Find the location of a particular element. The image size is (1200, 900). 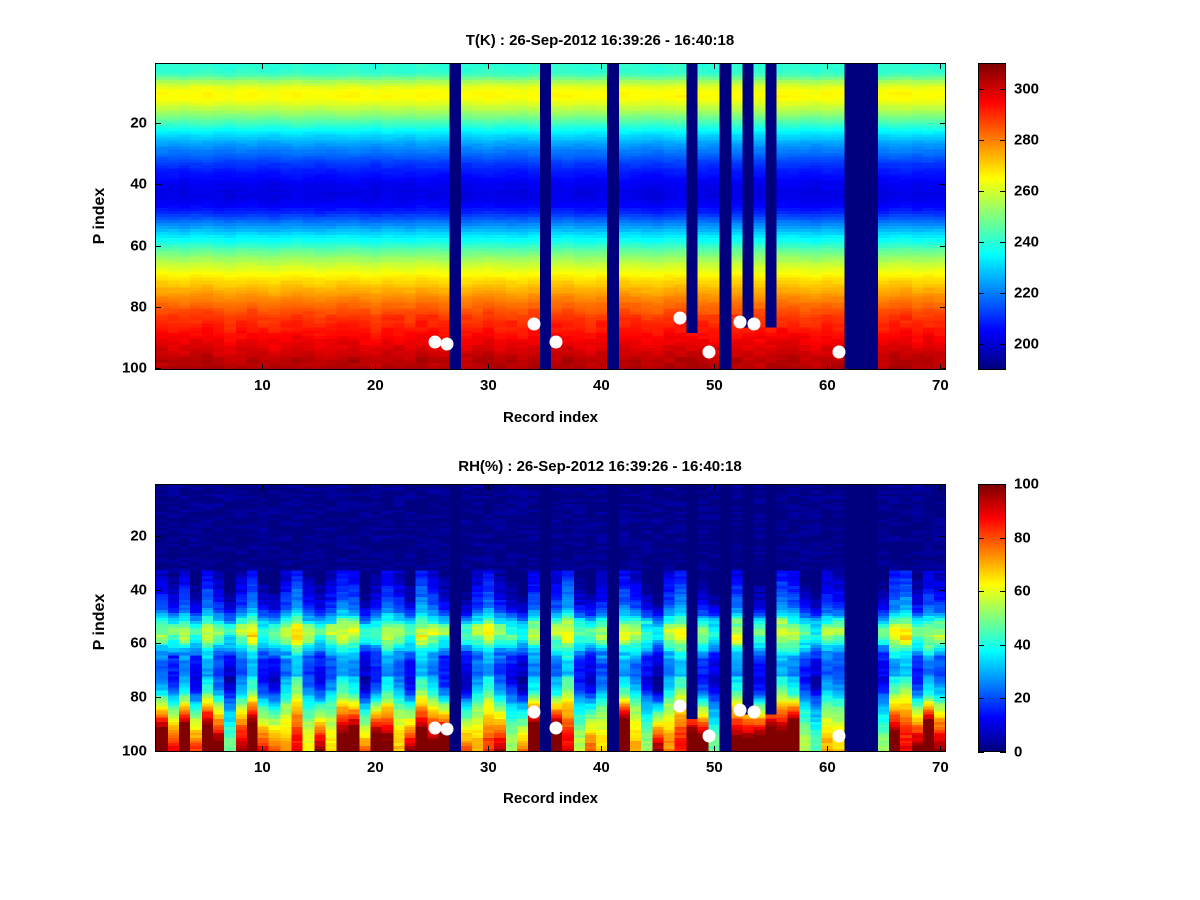

plot-title-temperature: T(K) : 26-Sep-2012 16:39:26 - 16:40:18 is located at coordinates (600, 40).